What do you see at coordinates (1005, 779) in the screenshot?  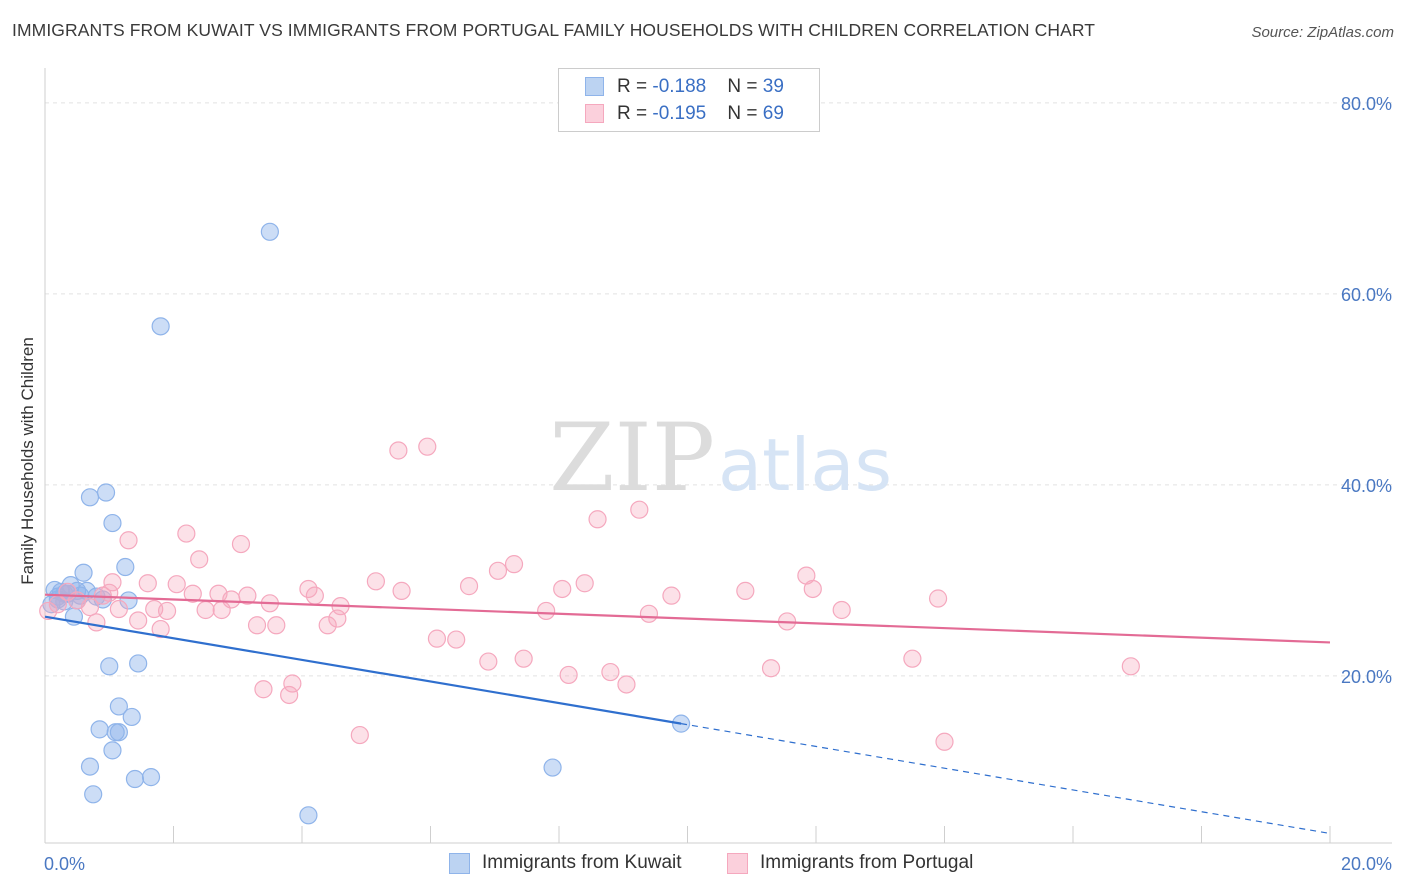 I see `trend-line-kuwait-extension` at bounding box center [1005, 779].